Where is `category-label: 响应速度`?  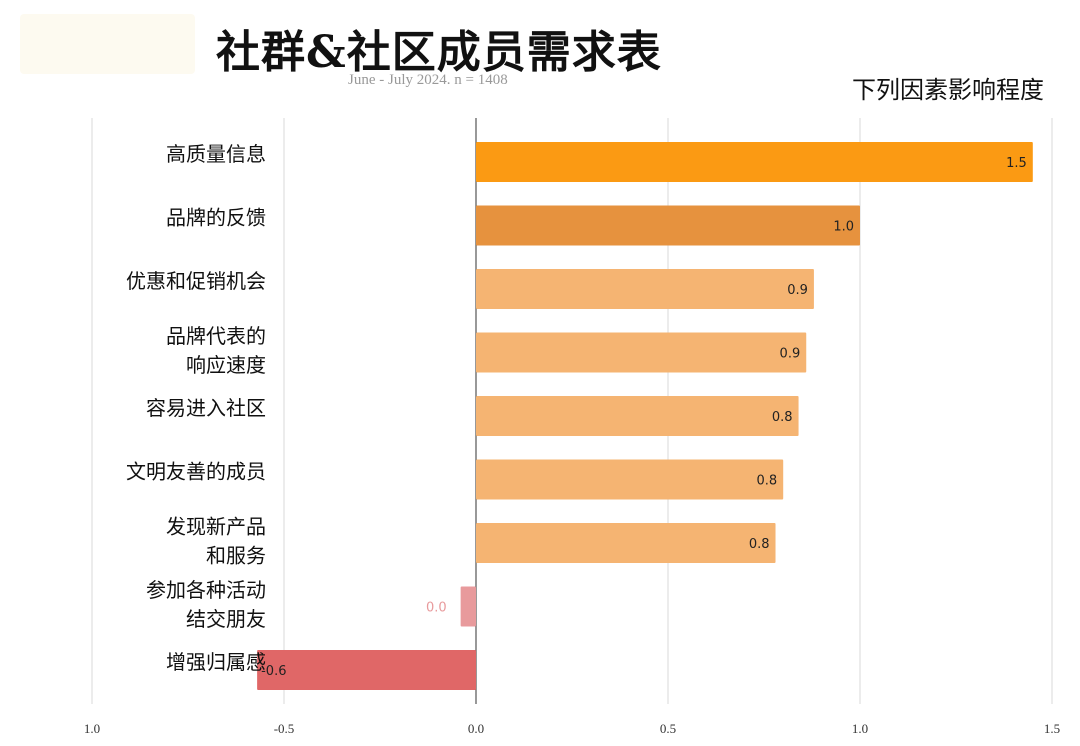
category-label: 响应速度 is located at coordinates (226, 365).